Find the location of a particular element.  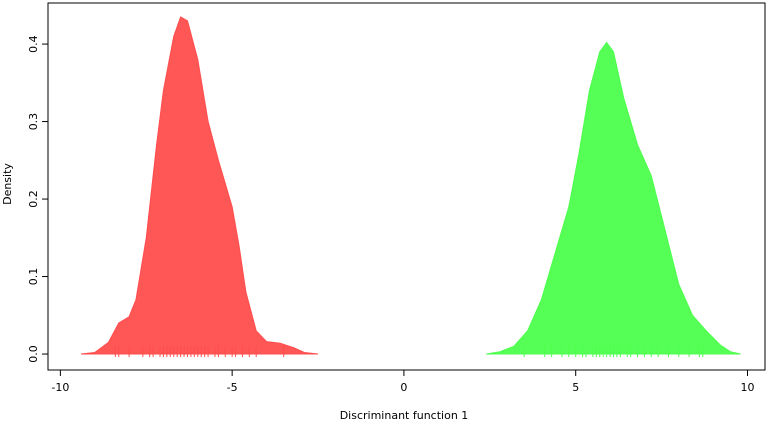

x-tick-label: -10 is located at coordinates (60, 387).